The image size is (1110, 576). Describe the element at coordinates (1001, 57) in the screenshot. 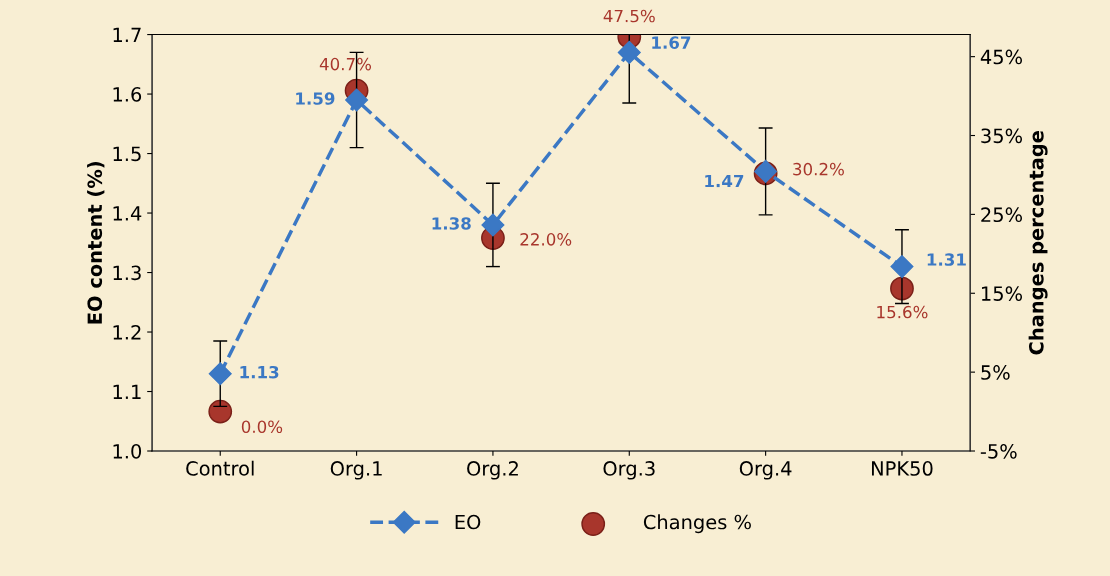

I see `y2-tick-label: 45%` at that location.